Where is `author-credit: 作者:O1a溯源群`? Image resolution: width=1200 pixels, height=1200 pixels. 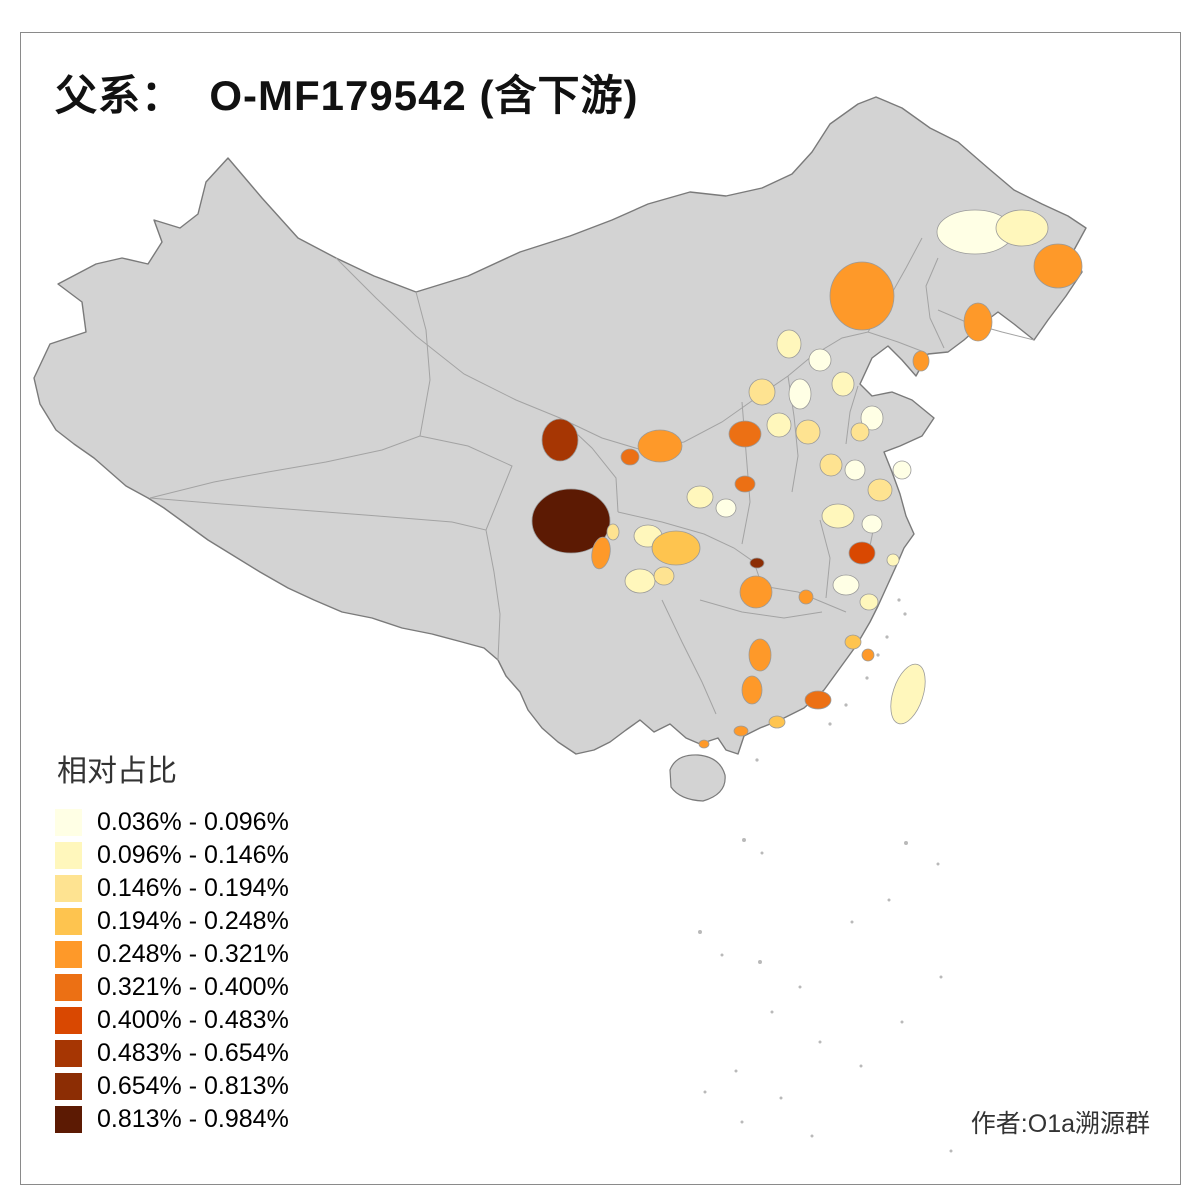 author-credit: 作者:O1a溯源群 is located at coordinates (1060, 1124).